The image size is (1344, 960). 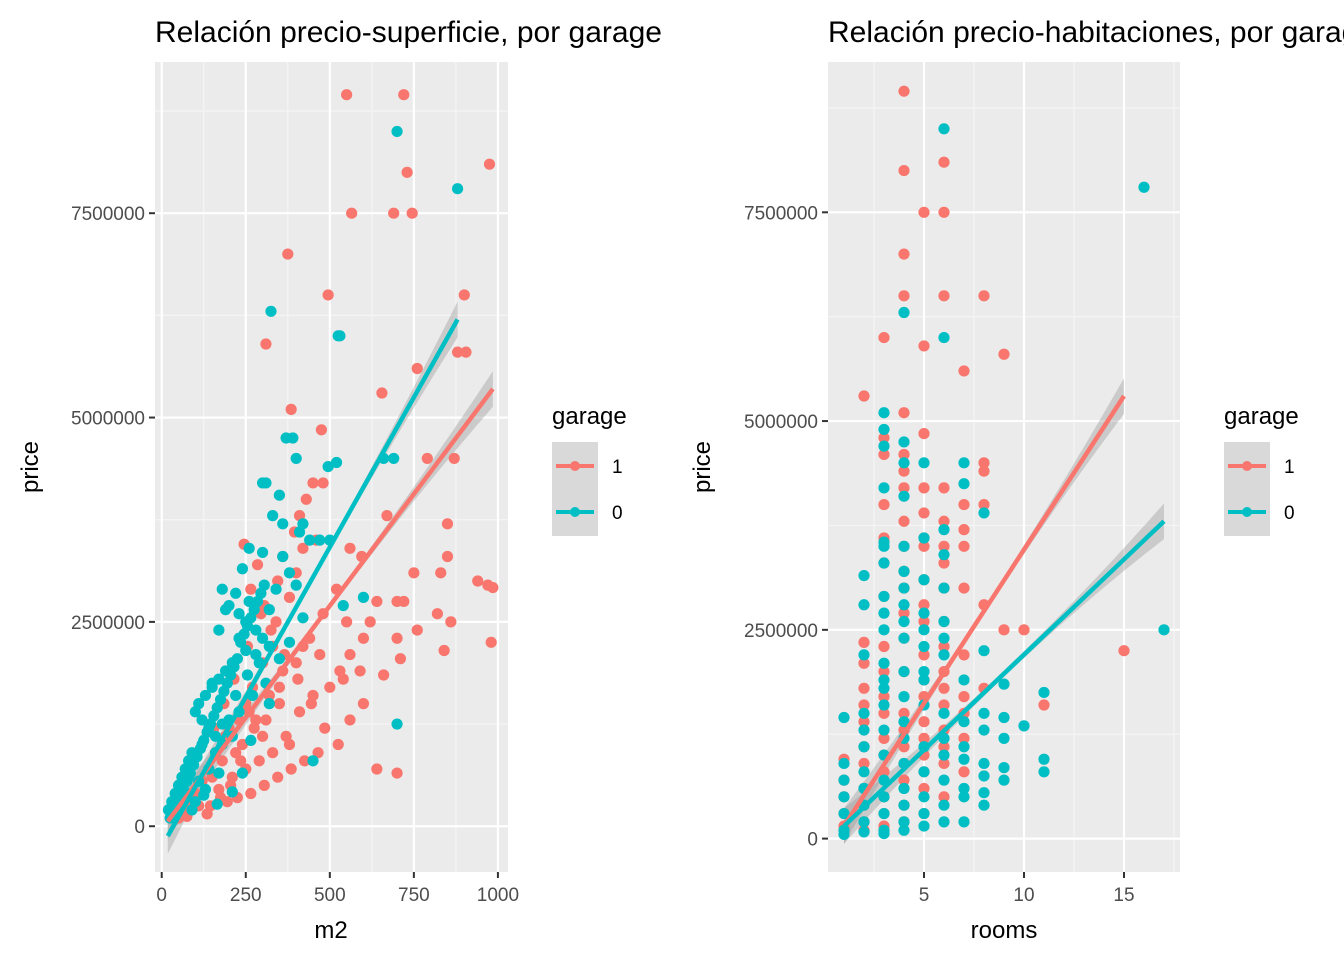 I want to click on y-axis-title-m2: price, so click(x=30, y=467).